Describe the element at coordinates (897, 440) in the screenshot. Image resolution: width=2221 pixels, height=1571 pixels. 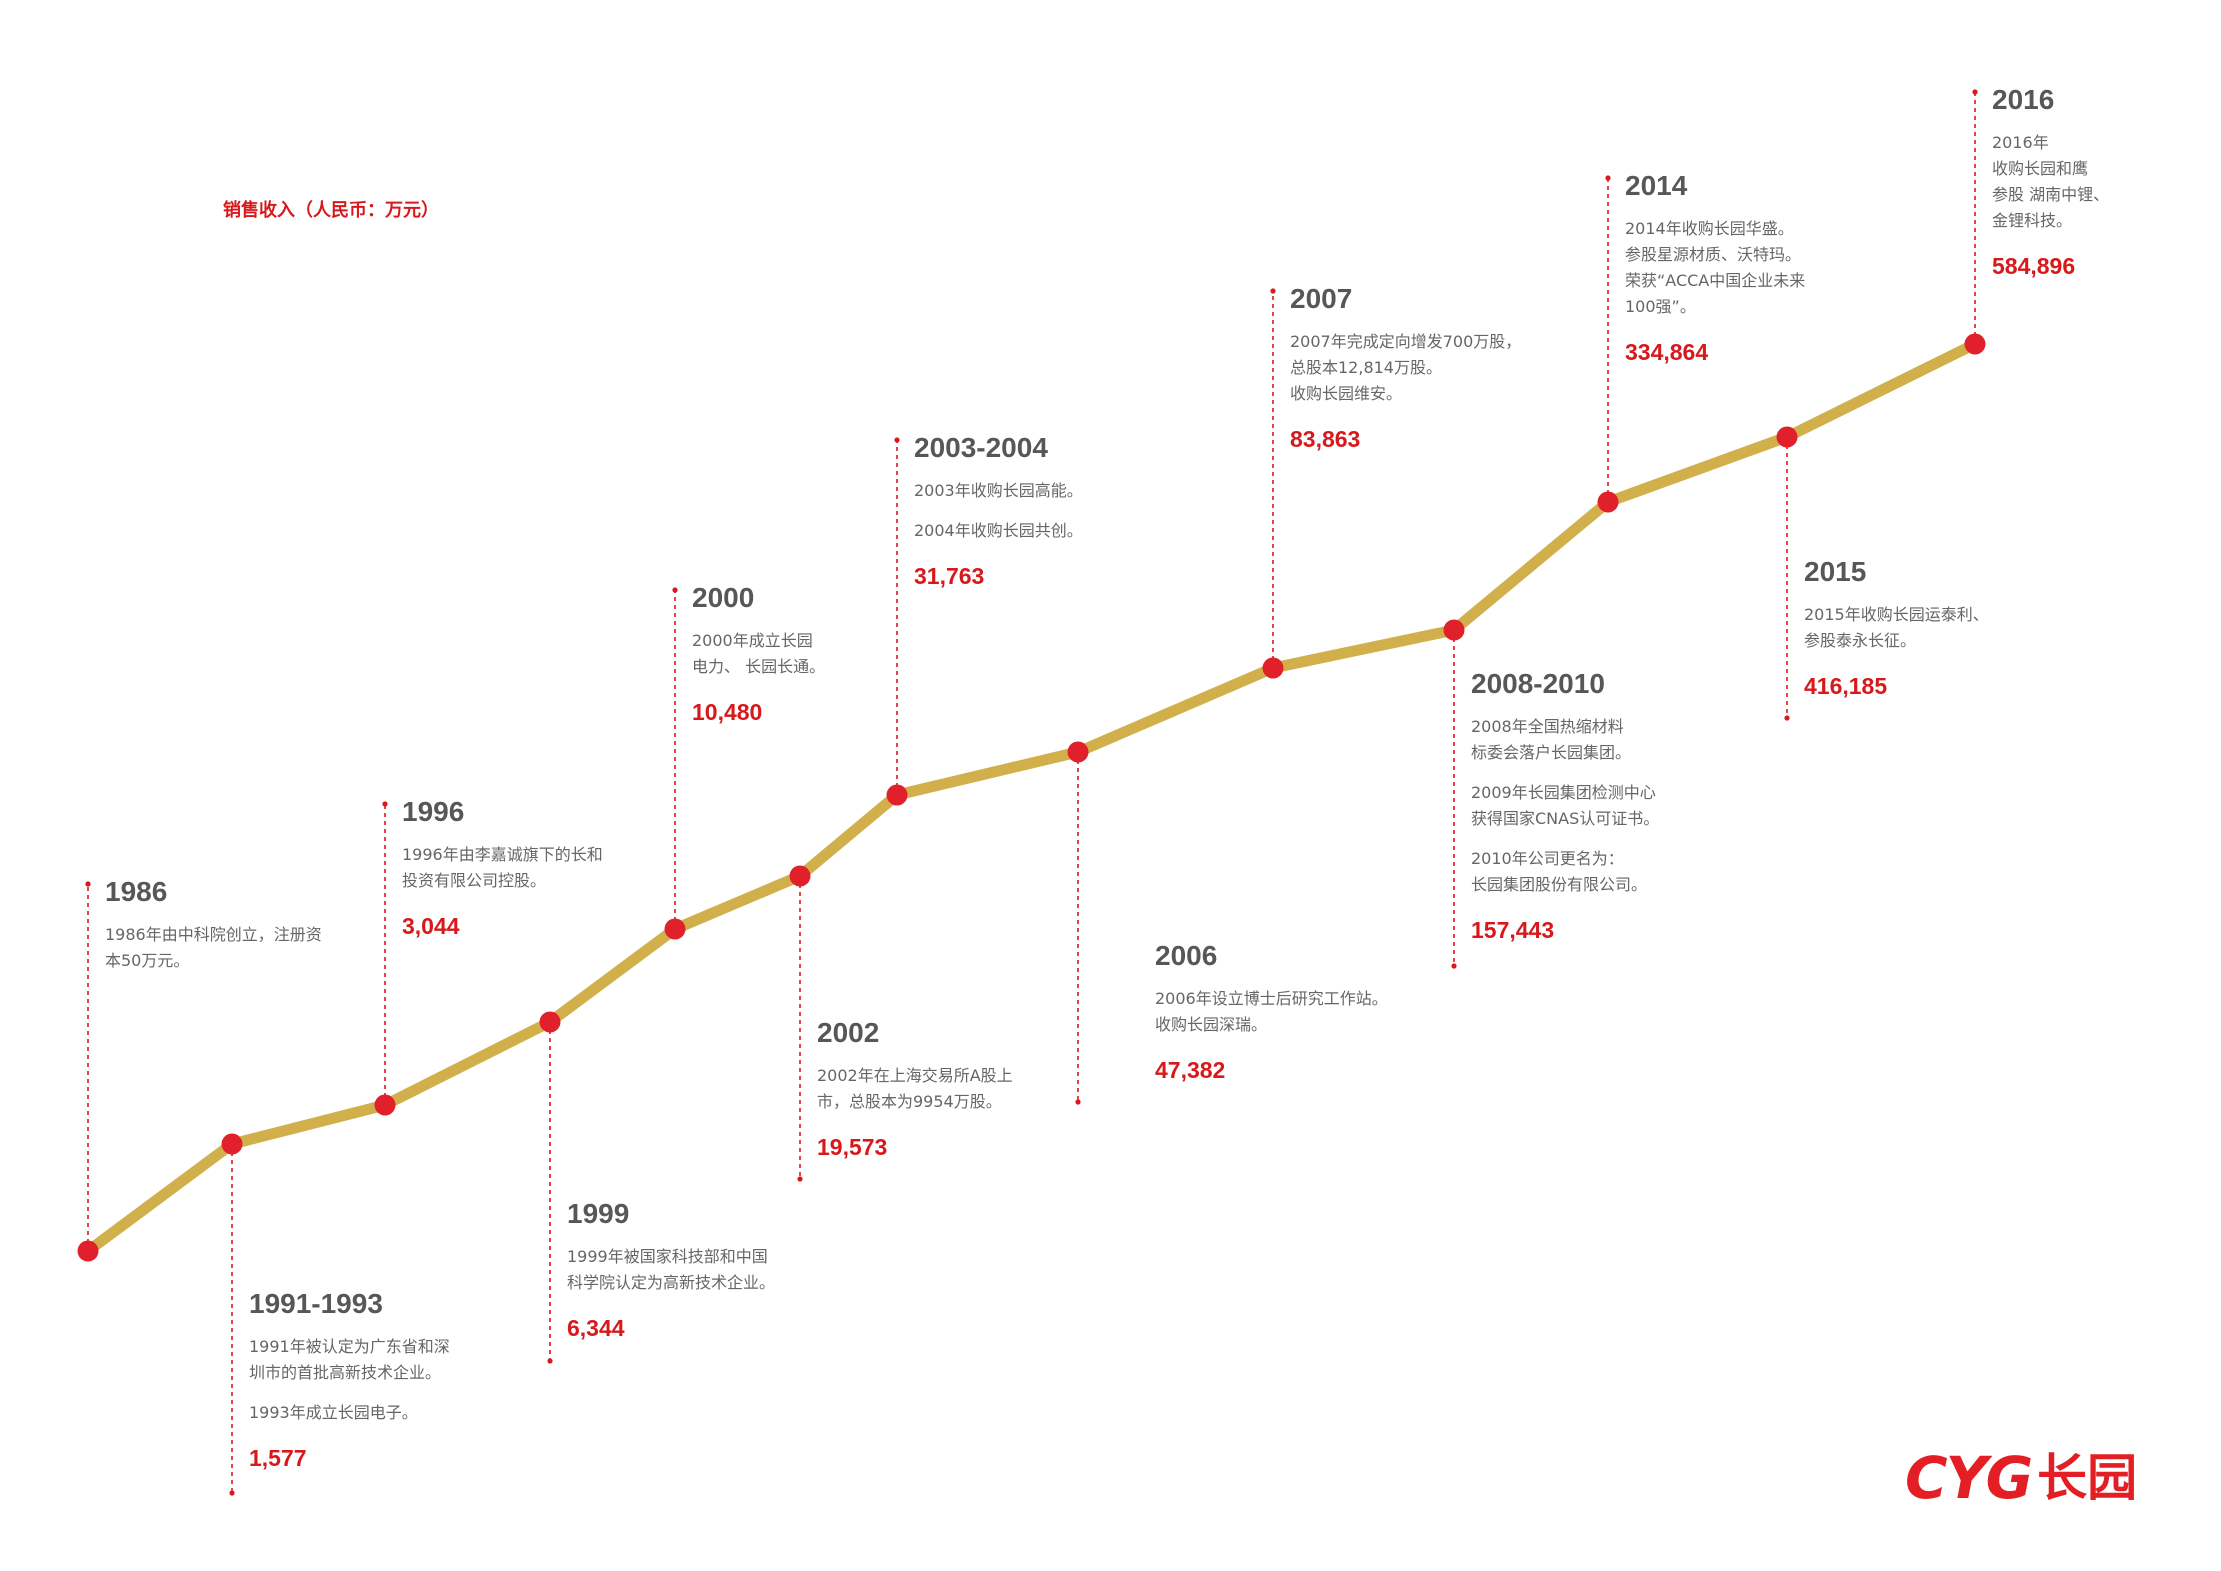
I see `leader-end-2003-2004` at that location.